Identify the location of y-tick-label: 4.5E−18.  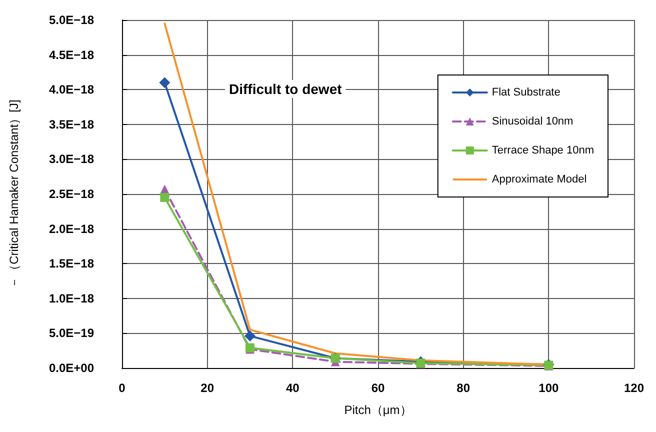
(71, 55).